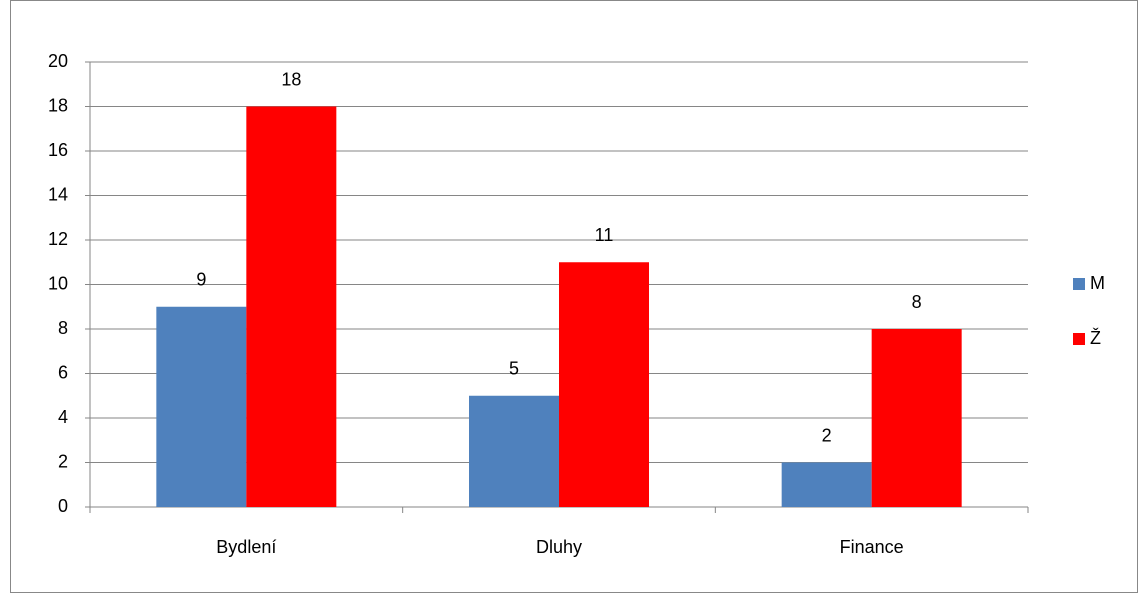 The image size is (1139, 594). I want to click on legend-label: M, so click(1097, 283).